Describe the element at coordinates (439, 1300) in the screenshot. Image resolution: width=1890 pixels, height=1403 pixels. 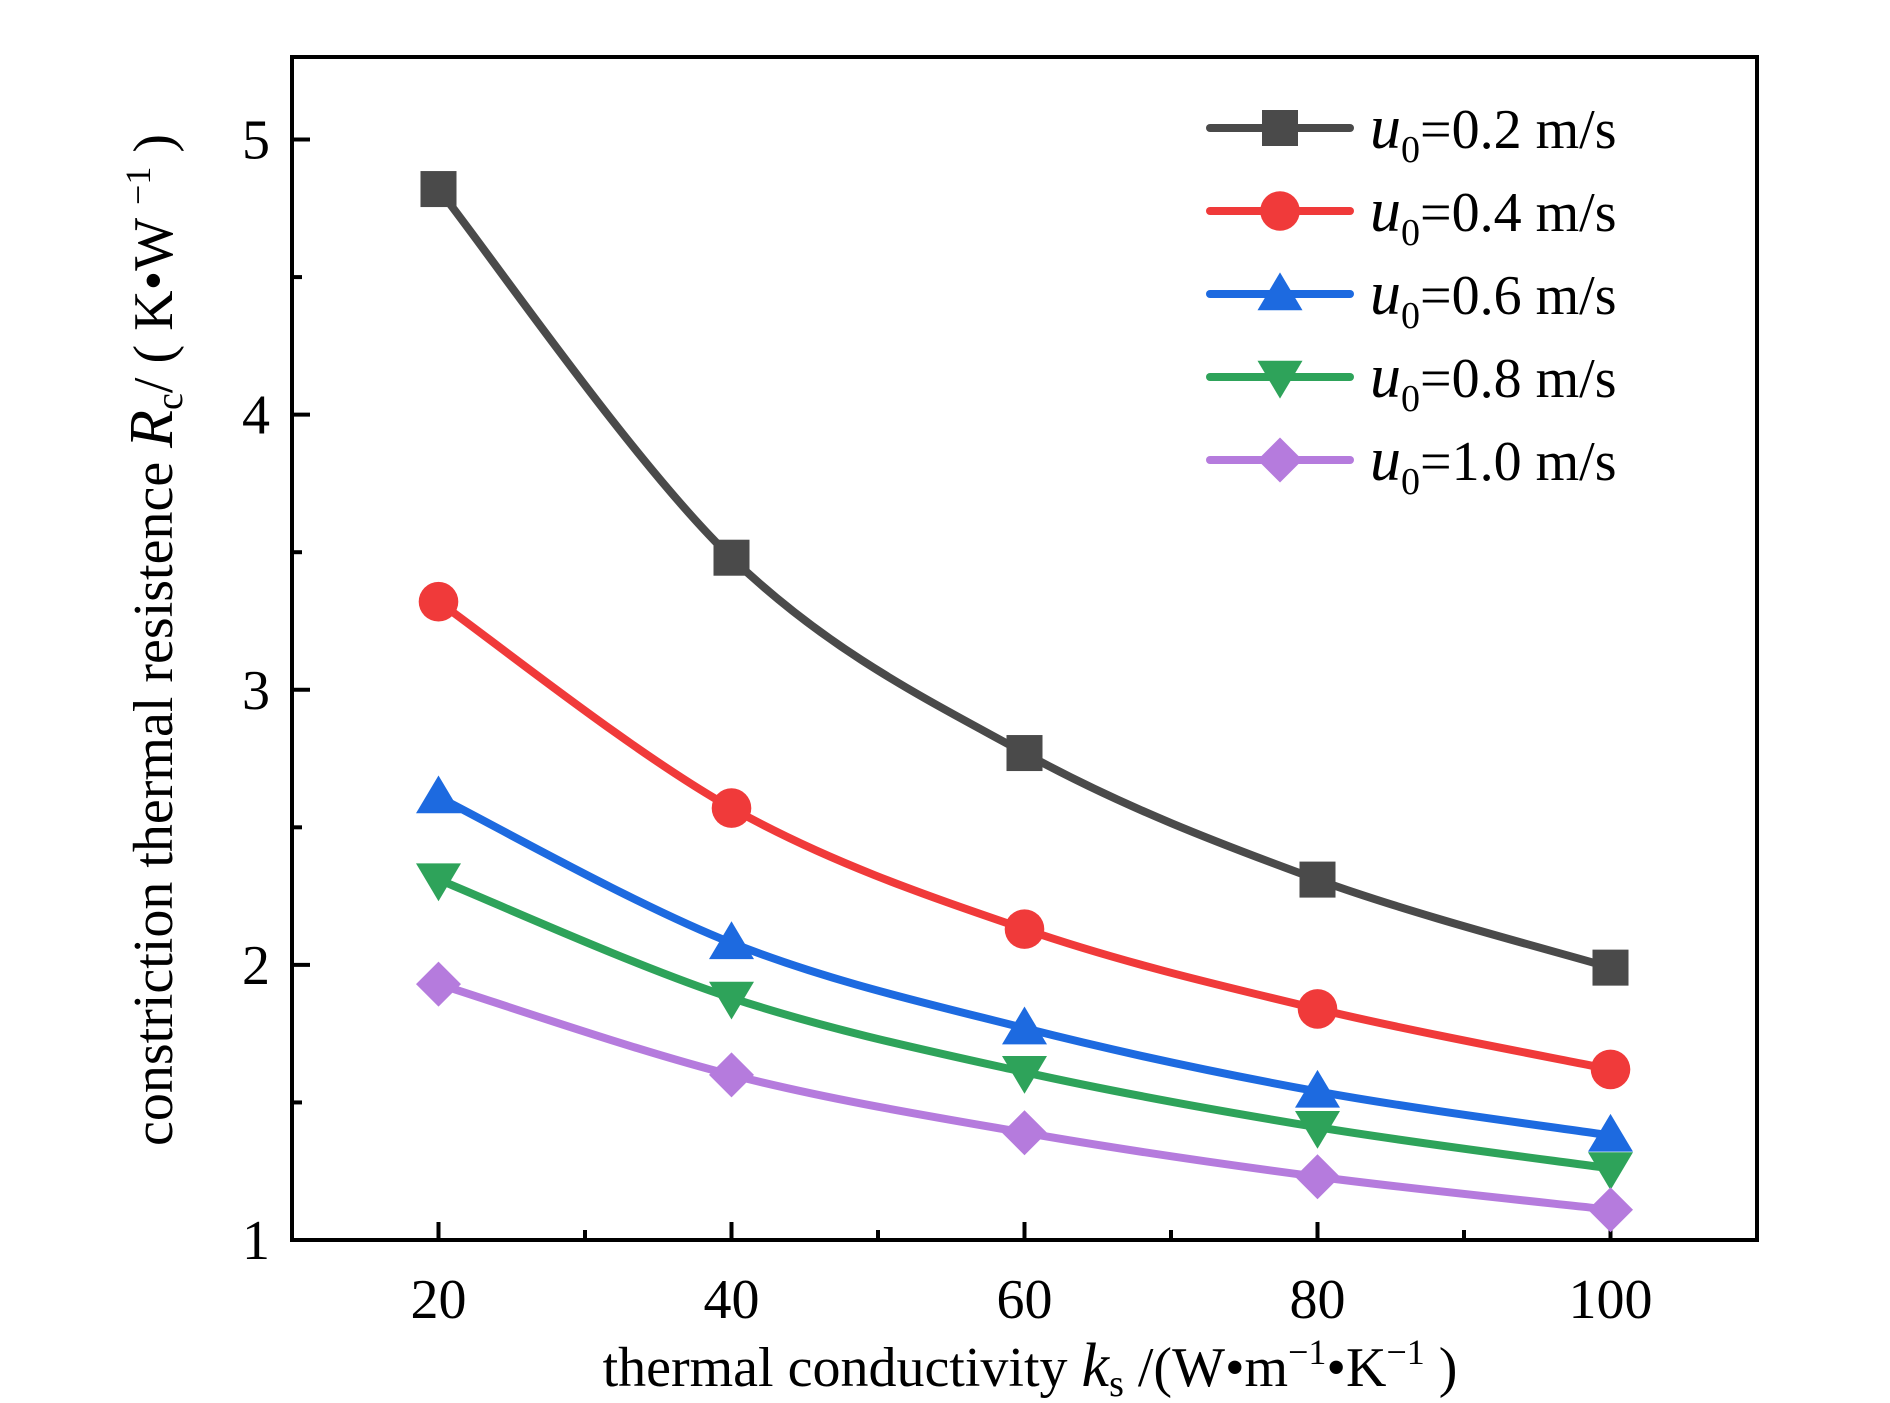
I see `x-tick-label: 20` at that location.